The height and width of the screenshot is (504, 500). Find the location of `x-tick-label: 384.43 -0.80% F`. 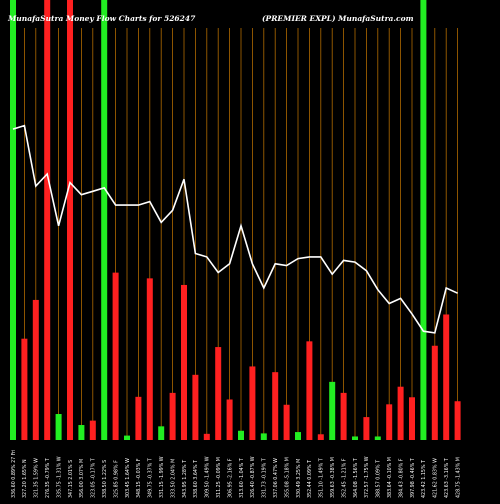

x-tick-label: 384.43 -0.80% F is located at coordinates (401, 478).